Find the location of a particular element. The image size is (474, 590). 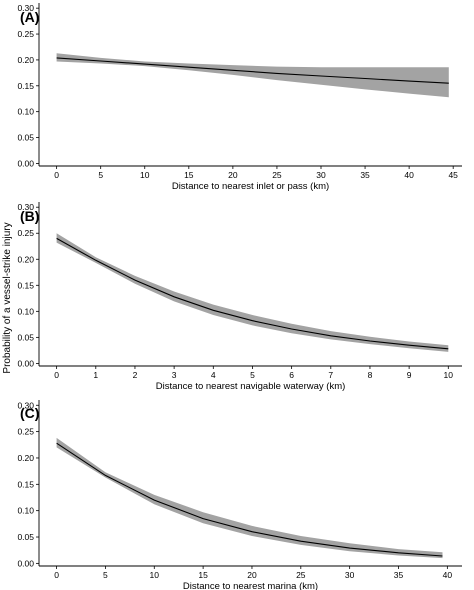

x-tick-label: 3 is located at coordinates (174, 375).